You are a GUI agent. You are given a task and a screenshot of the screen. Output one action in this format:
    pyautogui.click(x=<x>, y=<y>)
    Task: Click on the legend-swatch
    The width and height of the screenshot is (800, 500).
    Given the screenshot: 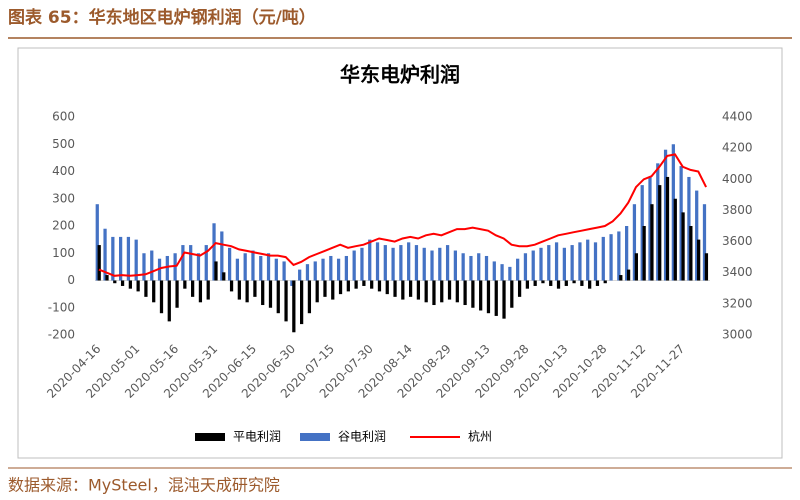 What is the action you would take?
    pyautogui.click(x=315, y=437)
    